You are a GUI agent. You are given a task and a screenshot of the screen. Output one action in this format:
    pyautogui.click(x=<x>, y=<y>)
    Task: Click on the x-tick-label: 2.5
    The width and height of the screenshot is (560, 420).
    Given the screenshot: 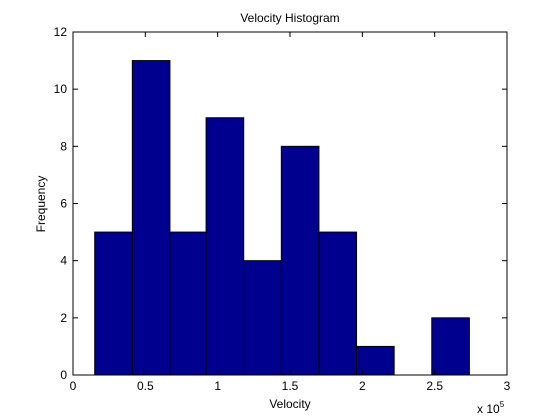 What is the action you would take?
    pyautogui.click(x=434, y=386)
    